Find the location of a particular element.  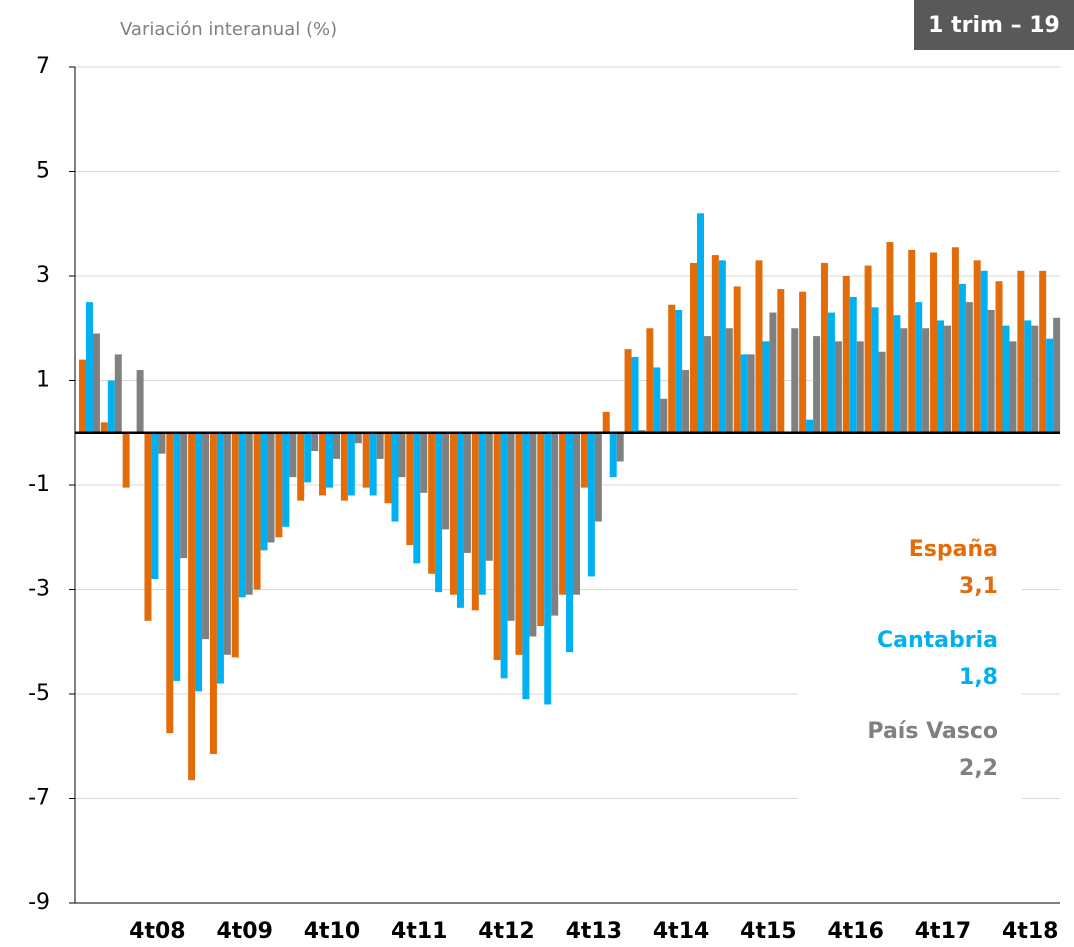

x-tick-label: 4t11 is located at coordinates (419, 931).